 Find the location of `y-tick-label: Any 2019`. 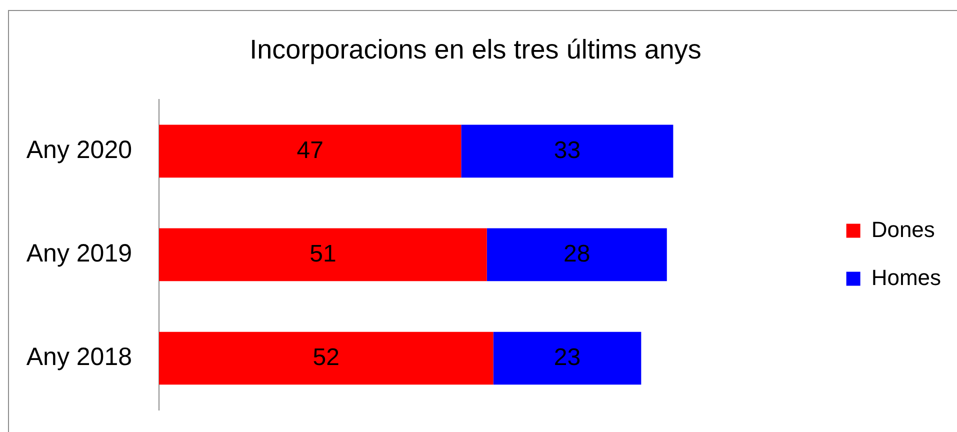

y-tick-label: Any 2019 is located at coordinates (79, 254).